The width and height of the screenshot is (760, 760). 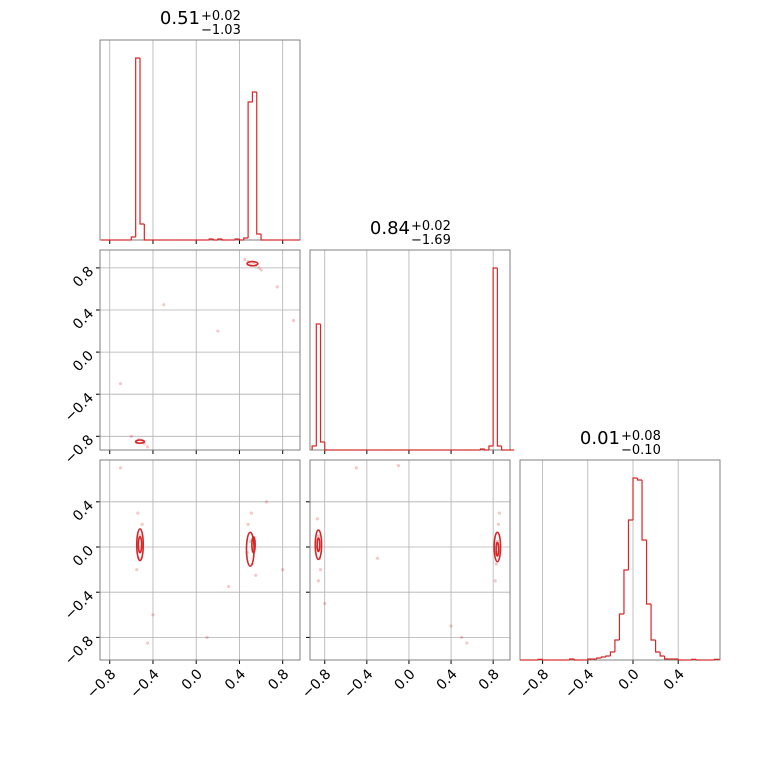 I want to click on panel: −0.8 −0.4 0.0 0.4 0.01 +0.08−0.10, so click(x=619, y=565).